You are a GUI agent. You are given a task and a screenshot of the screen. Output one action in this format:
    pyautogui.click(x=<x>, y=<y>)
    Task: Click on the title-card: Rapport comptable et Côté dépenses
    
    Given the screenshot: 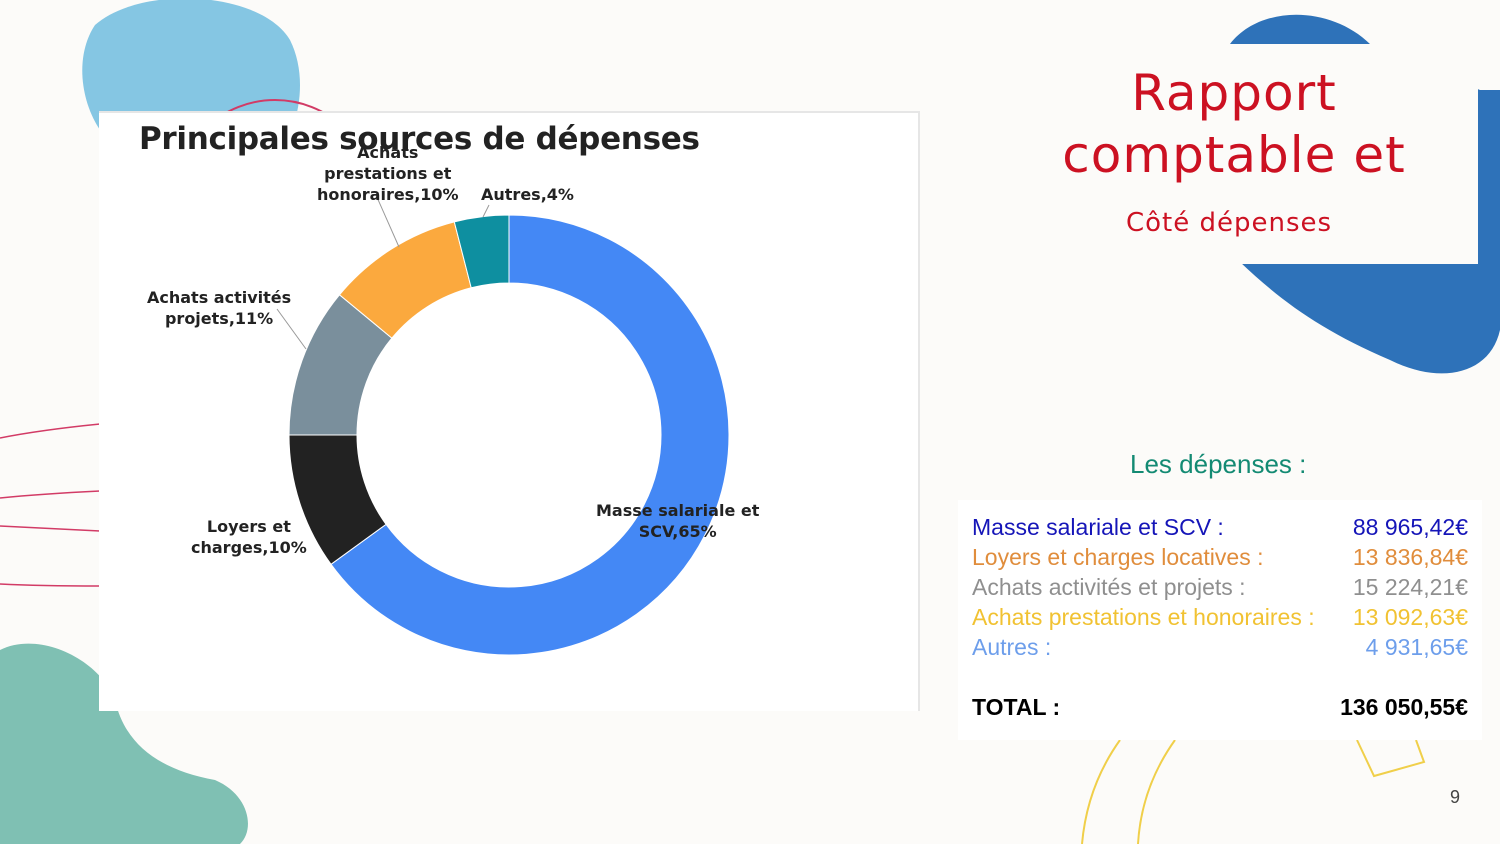 What is the action you would take?
    pyautogui.click(x=1238, y=154)
    